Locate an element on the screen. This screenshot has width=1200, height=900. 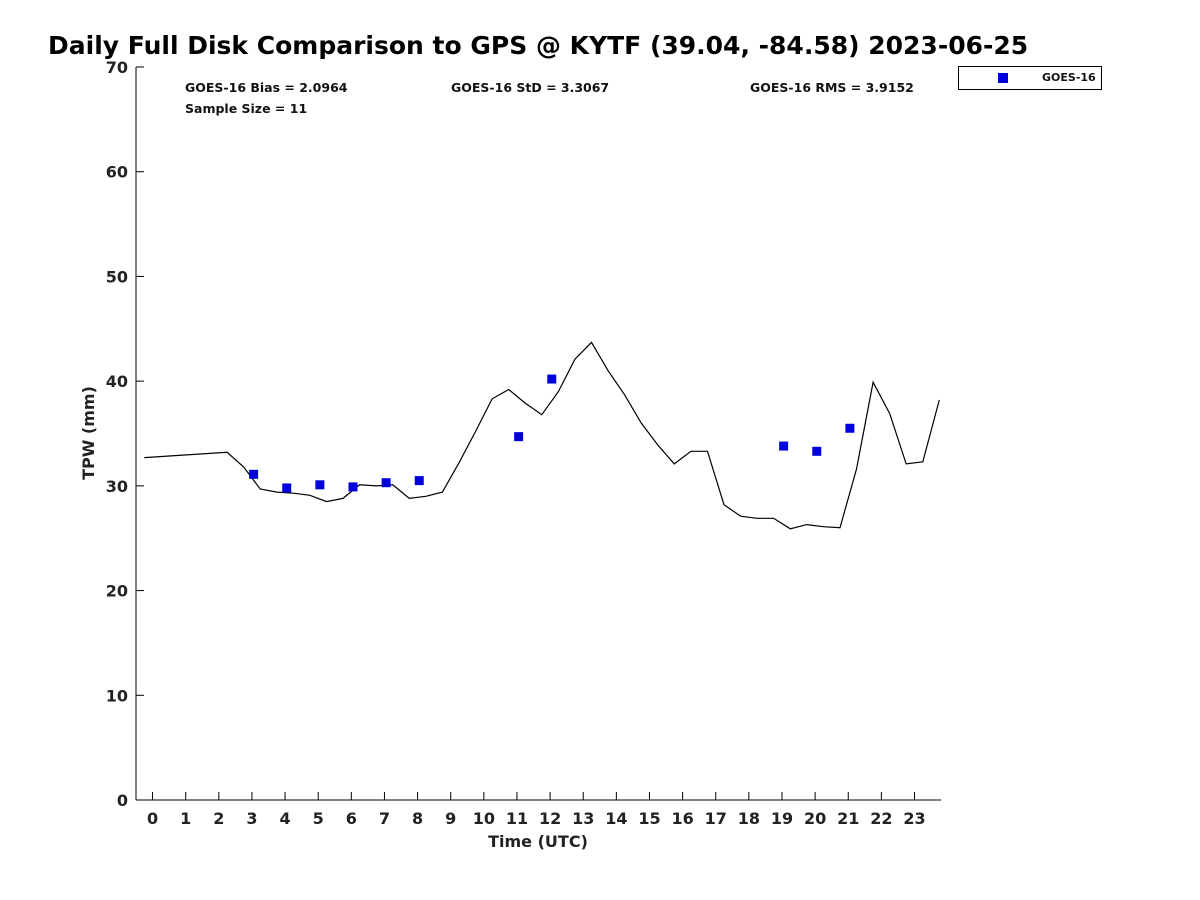
y-tick-label: 30 is located at coordinates (117, 486).